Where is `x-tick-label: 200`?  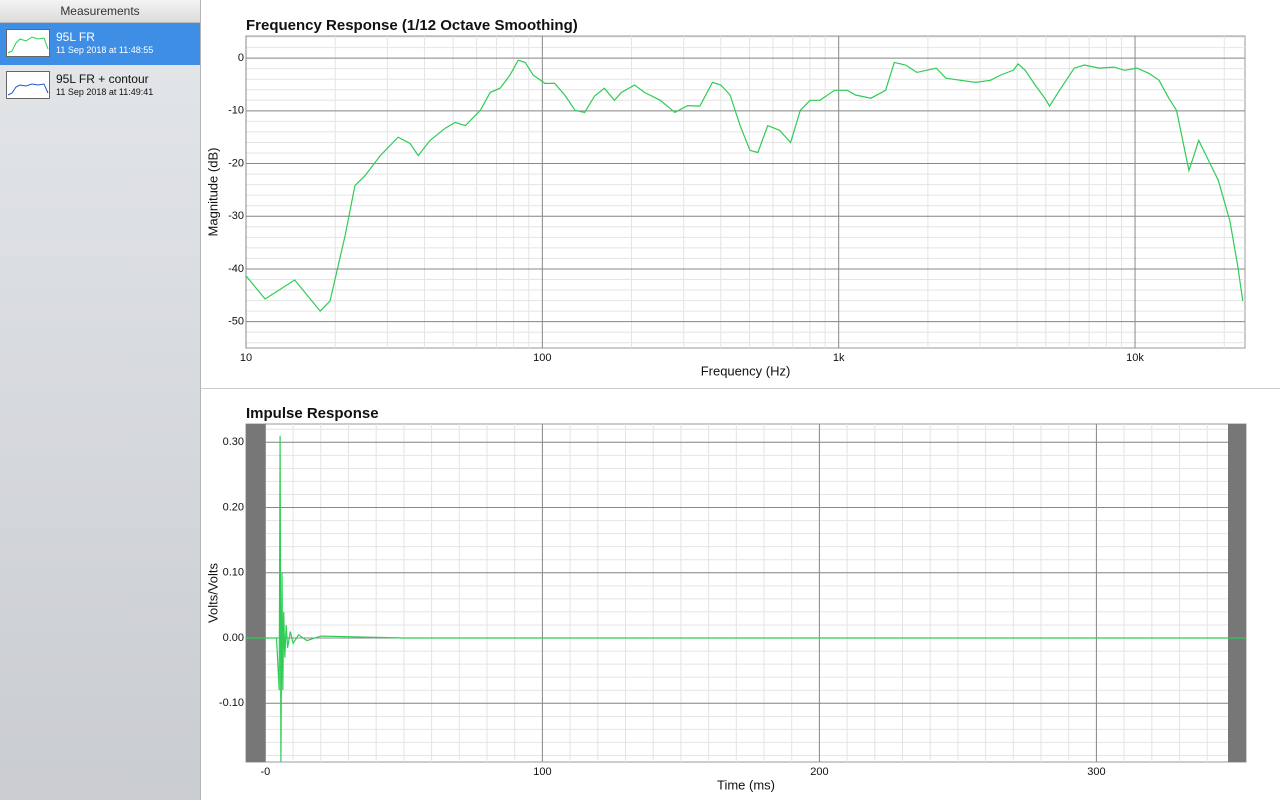 x-tick-label: 200 is located at coordinates (819, 772).